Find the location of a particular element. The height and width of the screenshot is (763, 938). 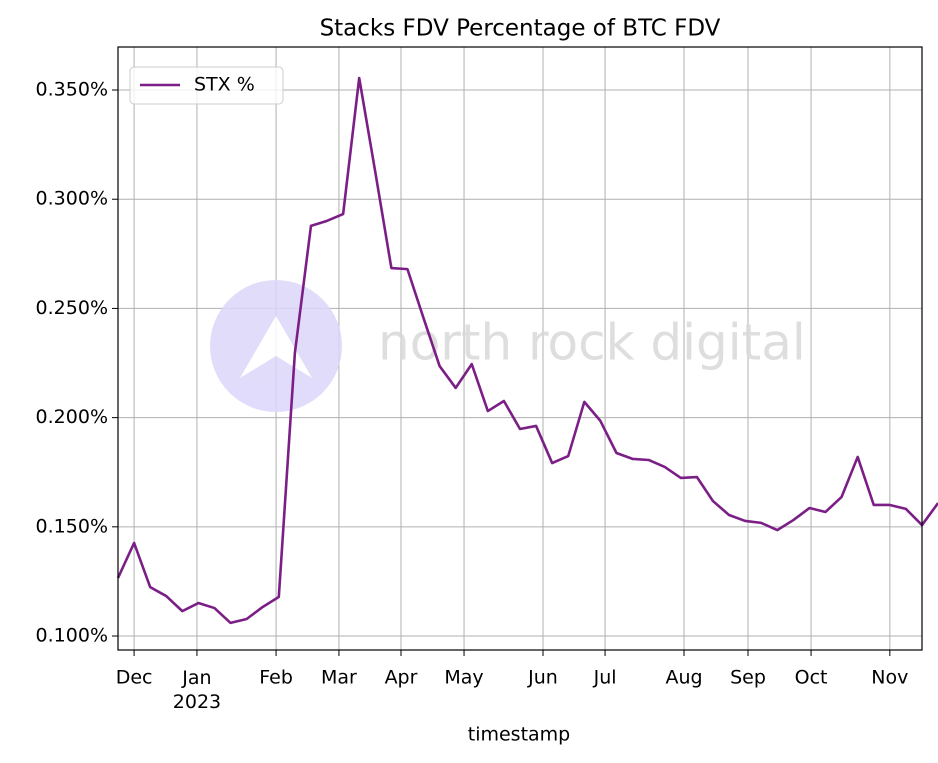

x-tick-label: Jan 2023 is located at coordinates (197, 690).